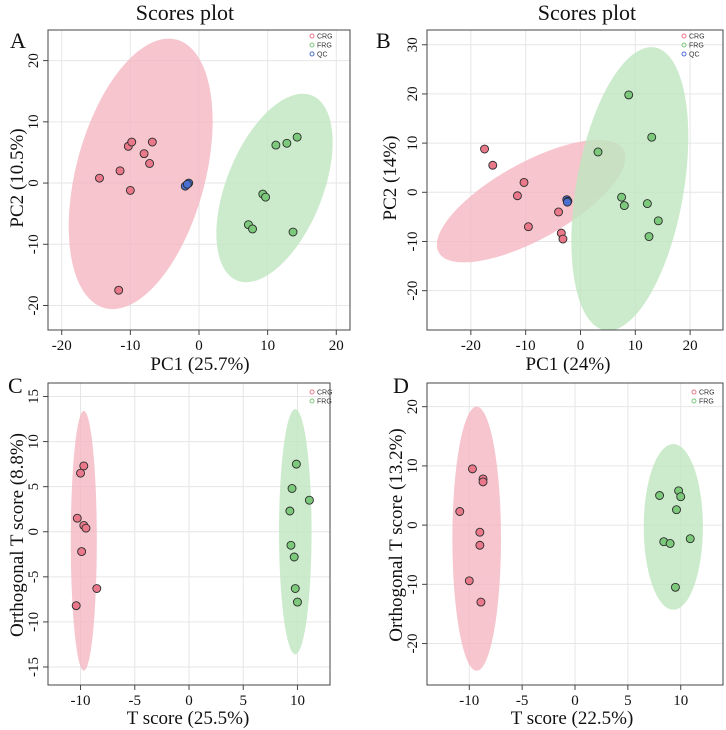 This screenshot has width=726, height=730. I want to click on panel-c-ytick-label: 0, so click(34, 532).